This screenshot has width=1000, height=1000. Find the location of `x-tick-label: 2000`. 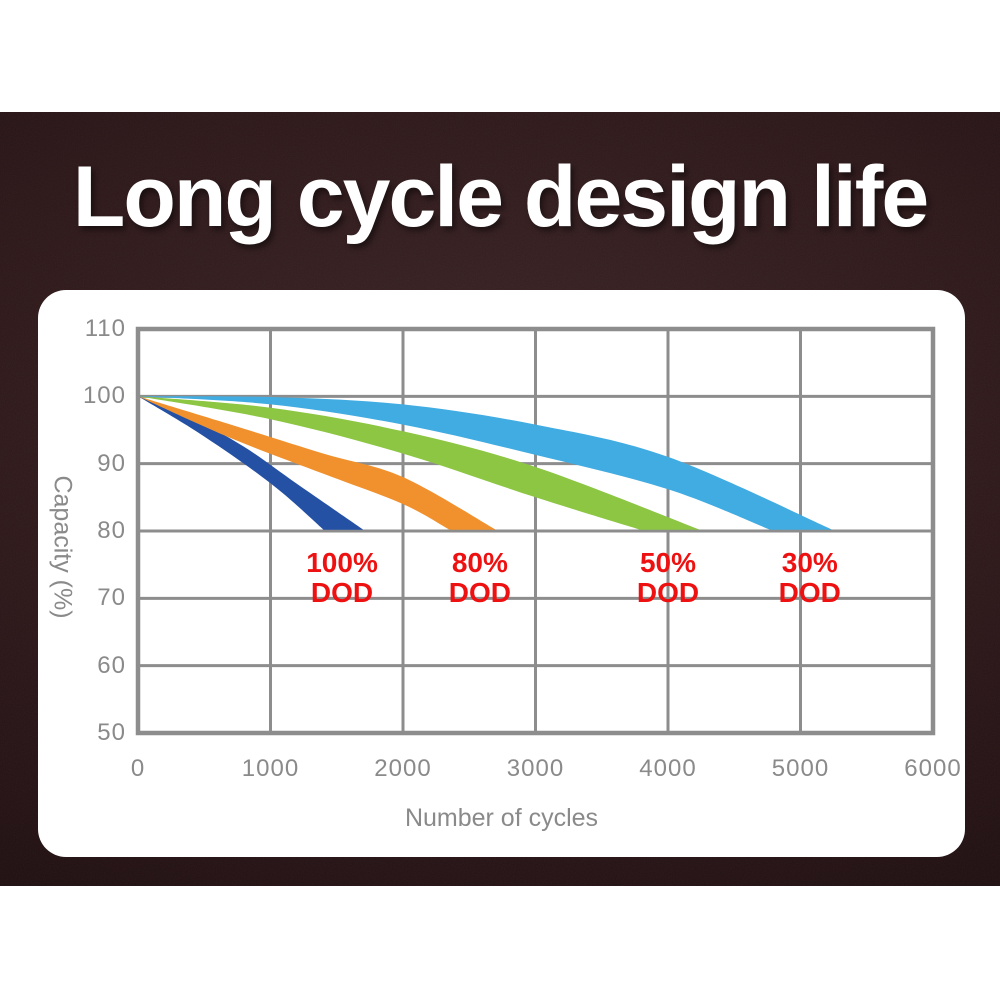

x-tick-label: 2000 is located at coordinates (403, 768).